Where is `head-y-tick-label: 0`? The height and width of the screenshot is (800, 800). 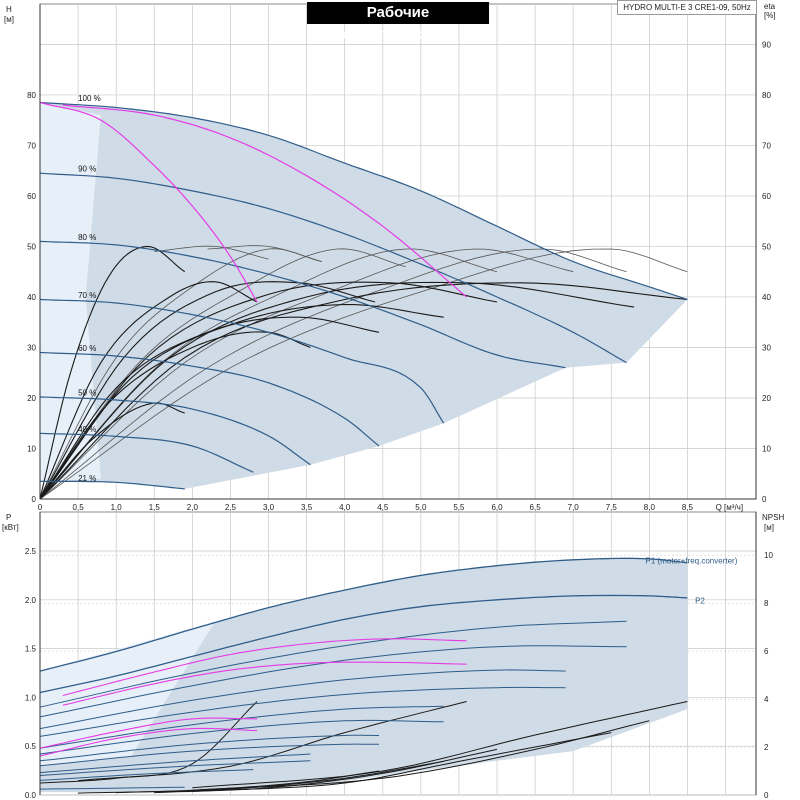 head-y-tick-label: 0 is located at coordinates (34, 499).